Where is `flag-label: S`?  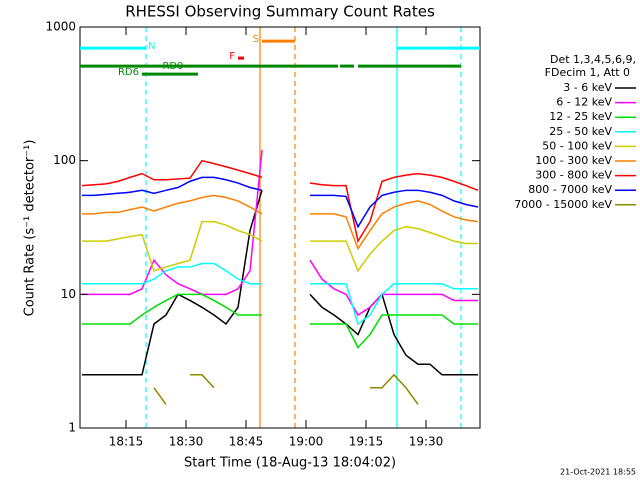 flag-label: S is located at coordinates (256, 39).